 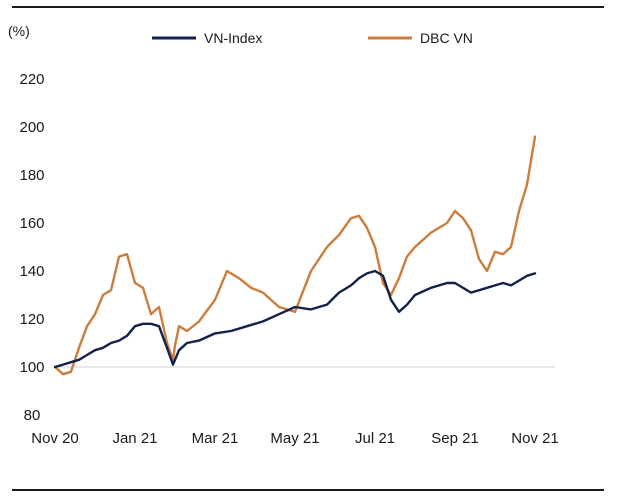 I want to click on y-axis-ticks: 80 100 120 140 160 180 200 220, so click(x=31, y=247).